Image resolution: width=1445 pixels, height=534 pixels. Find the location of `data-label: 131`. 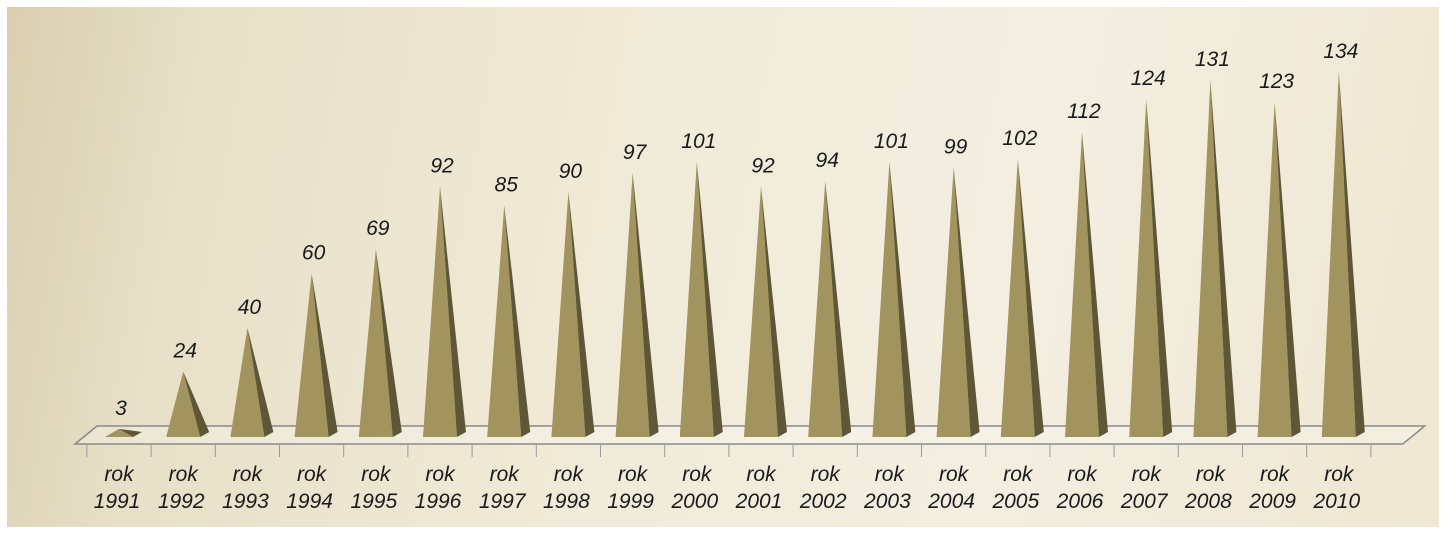

data-label: 131 is located at coordinates (1212, 59).